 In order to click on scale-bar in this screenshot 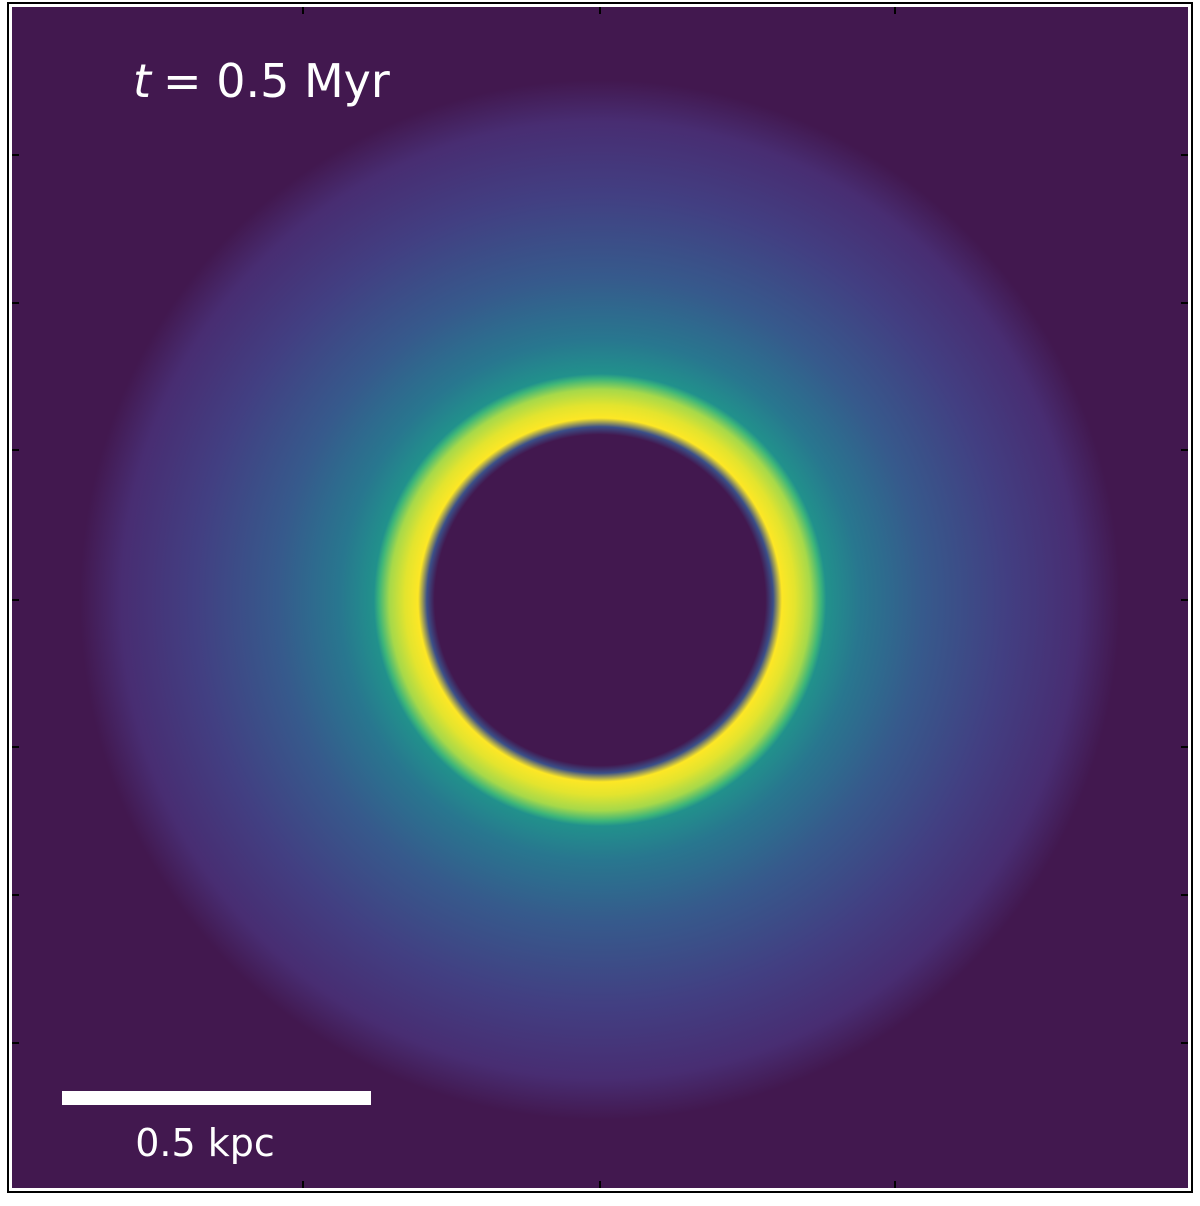, I will do `click(216, 1098)`.